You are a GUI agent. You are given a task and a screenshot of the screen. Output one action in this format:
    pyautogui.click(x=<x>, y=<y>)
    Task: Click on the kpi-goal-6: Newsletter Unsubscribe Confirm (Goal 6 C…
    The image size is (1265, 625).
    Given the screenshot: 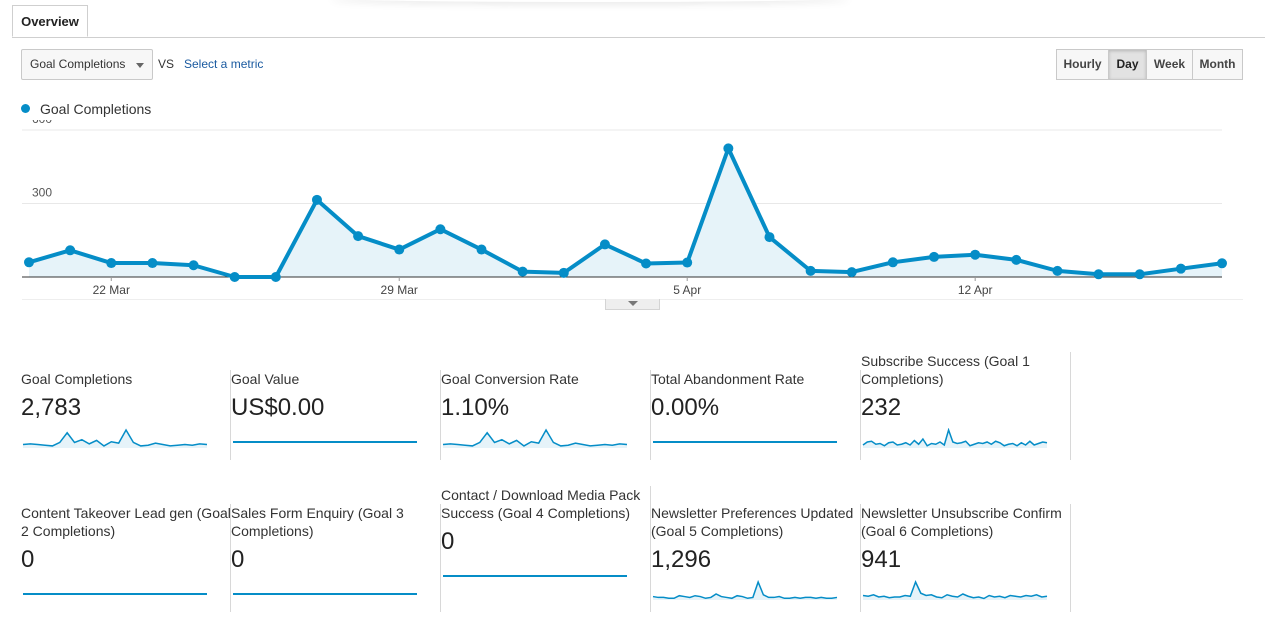 What is the action you would take?
    pyautogui.click(x=966, y=558)
    